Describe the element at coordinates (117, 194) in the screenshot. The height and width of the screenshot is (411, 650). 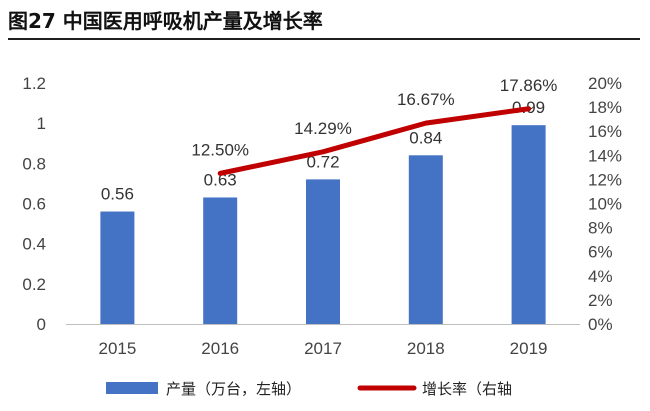
I see `bar-value-label: 0.56` at that location.